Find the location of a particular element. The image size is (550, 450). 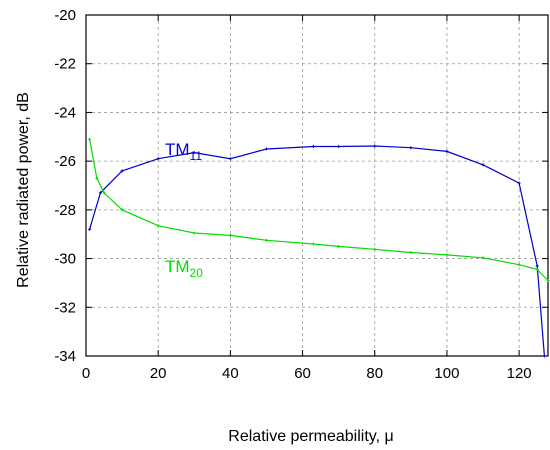

x-tick-label: 120 is located at coordinates (519, 373).